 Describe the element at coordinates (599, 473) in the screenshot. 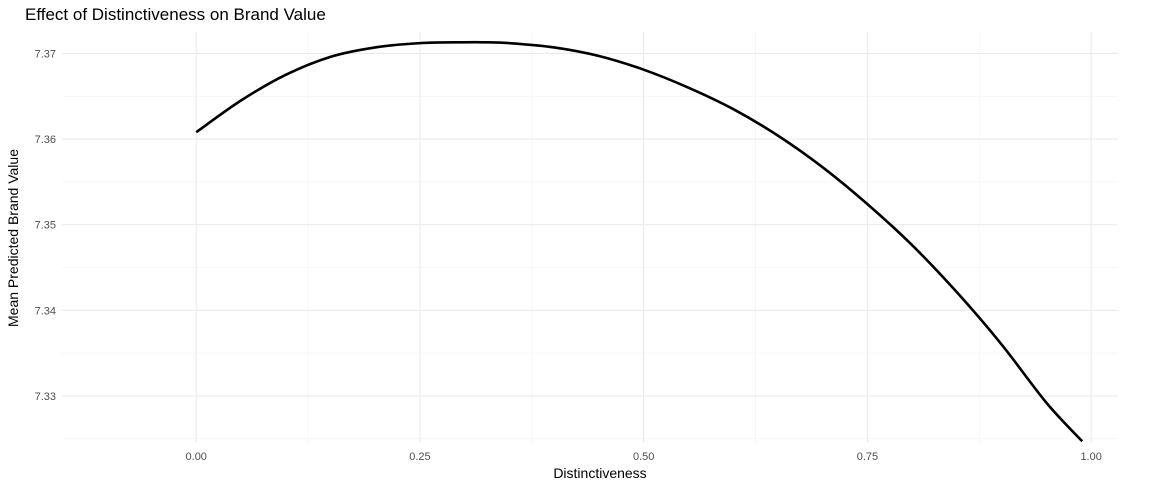

I see `x-axis-title: Distinctiveness` at that location.